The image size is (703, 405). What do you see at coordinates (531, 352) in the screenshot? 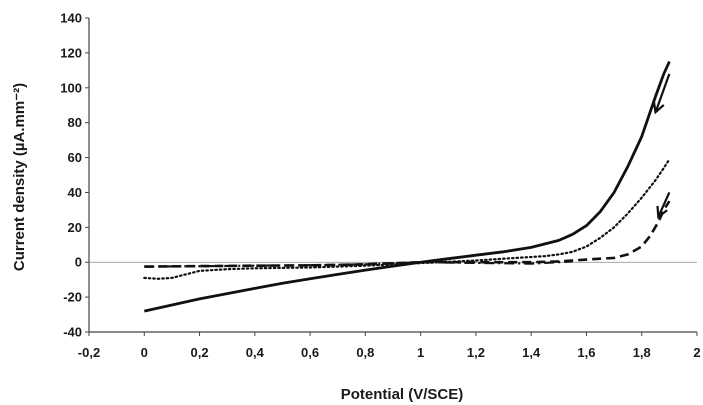
I see `x-tick-label: 1,4` at bounding box center [531, 352].